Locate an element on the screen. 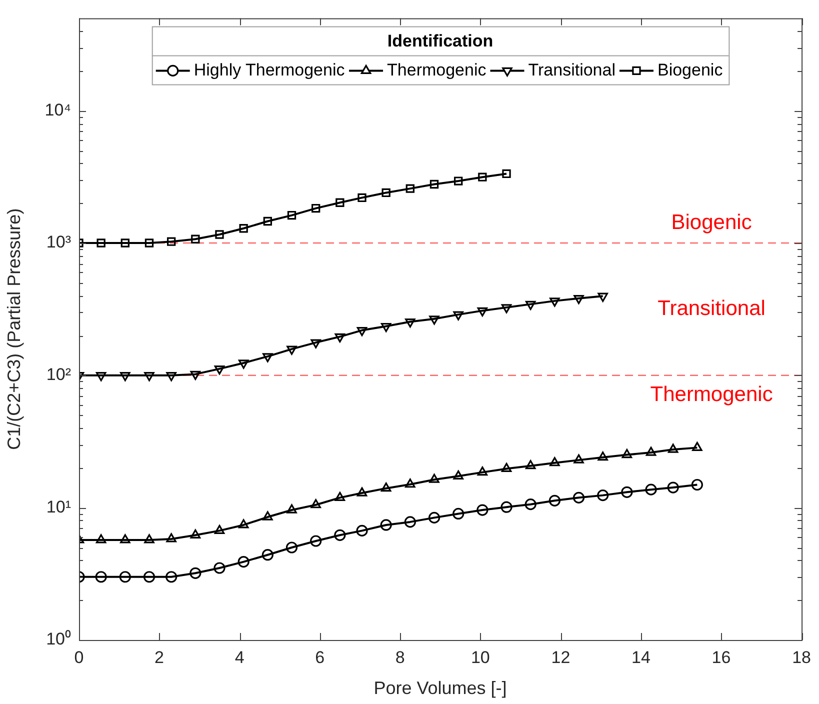  x-tick-label: 4 is located at coordinates (239, 657).